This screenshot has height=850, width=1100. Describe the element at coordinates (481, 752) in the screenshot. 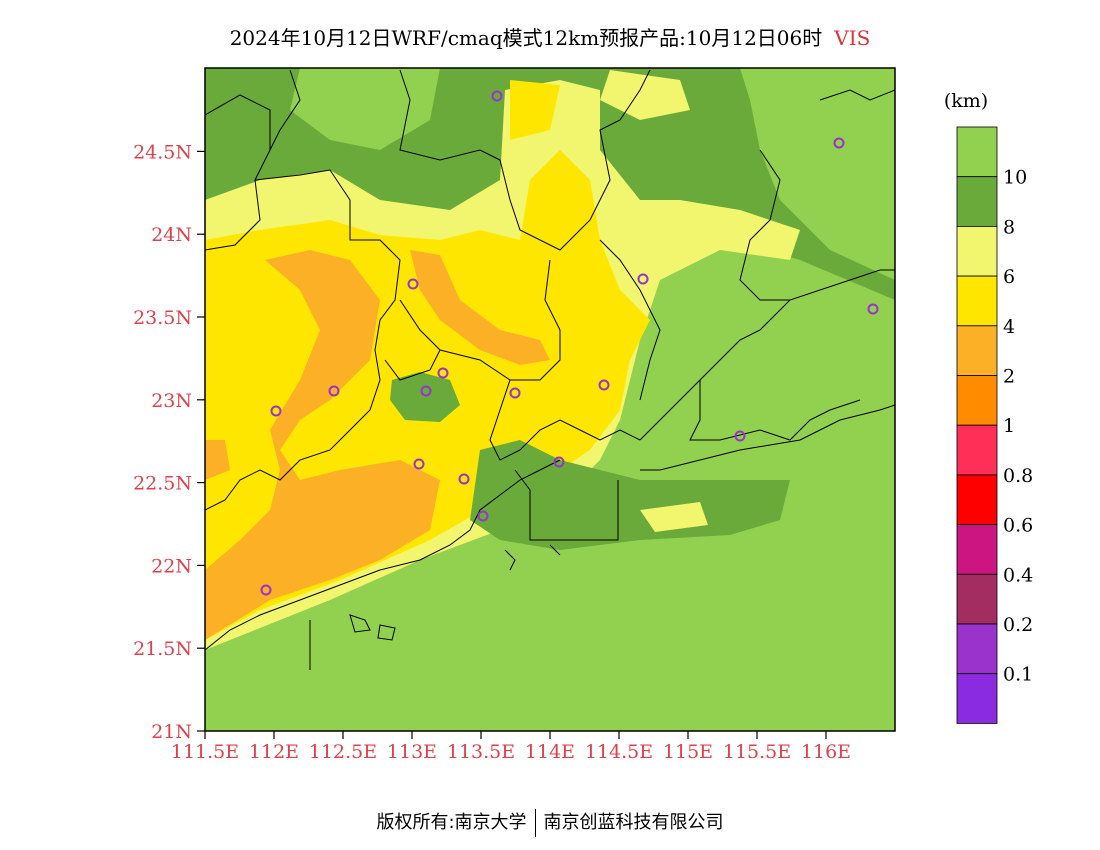

I see `lon-tick-label: 113.5E` at that location.